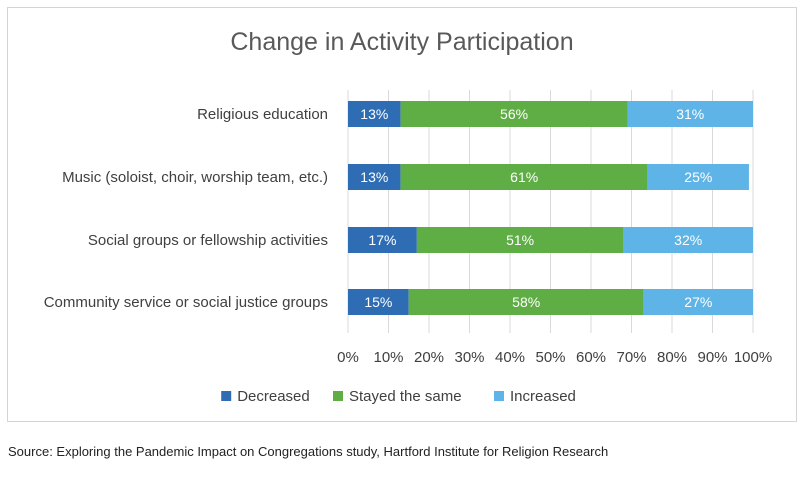  What do you see at coordinates (348, 357) in the screenshot?
I see `x-tick-label: 0%` at bounding box center [348, 357].